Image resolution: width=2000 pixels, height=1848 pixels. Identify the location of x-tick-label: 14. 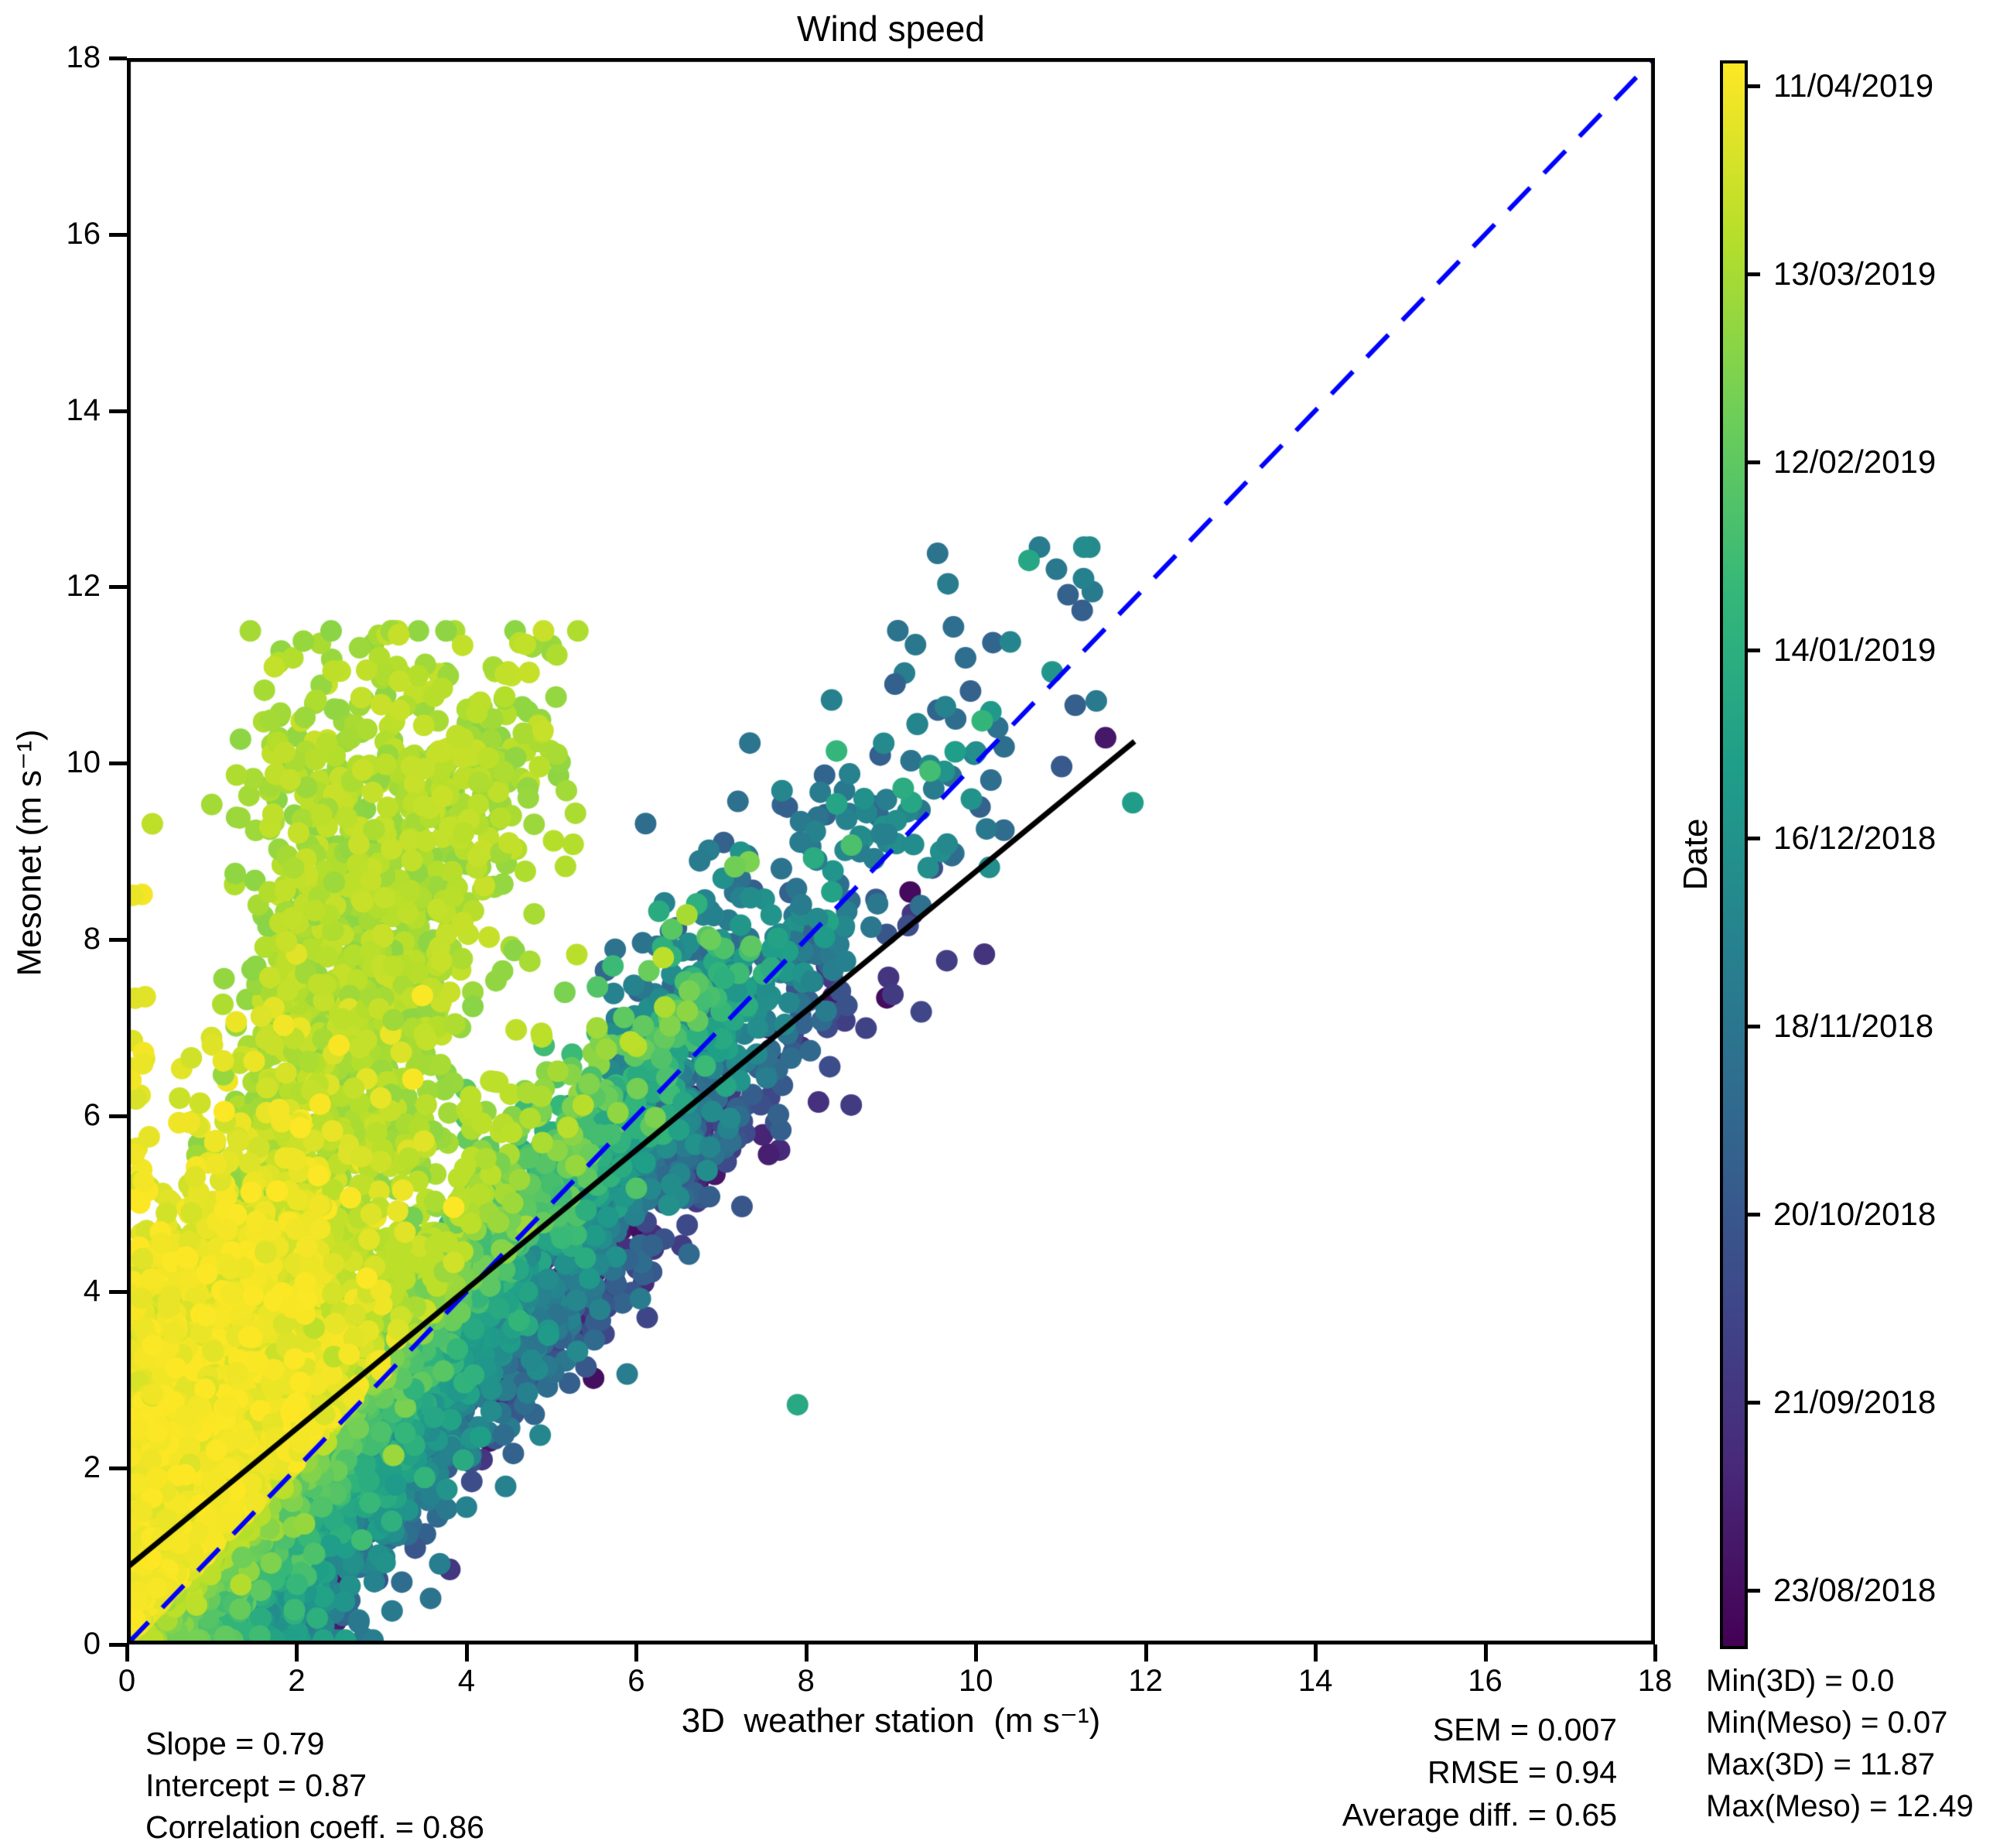
(1315, 1681).